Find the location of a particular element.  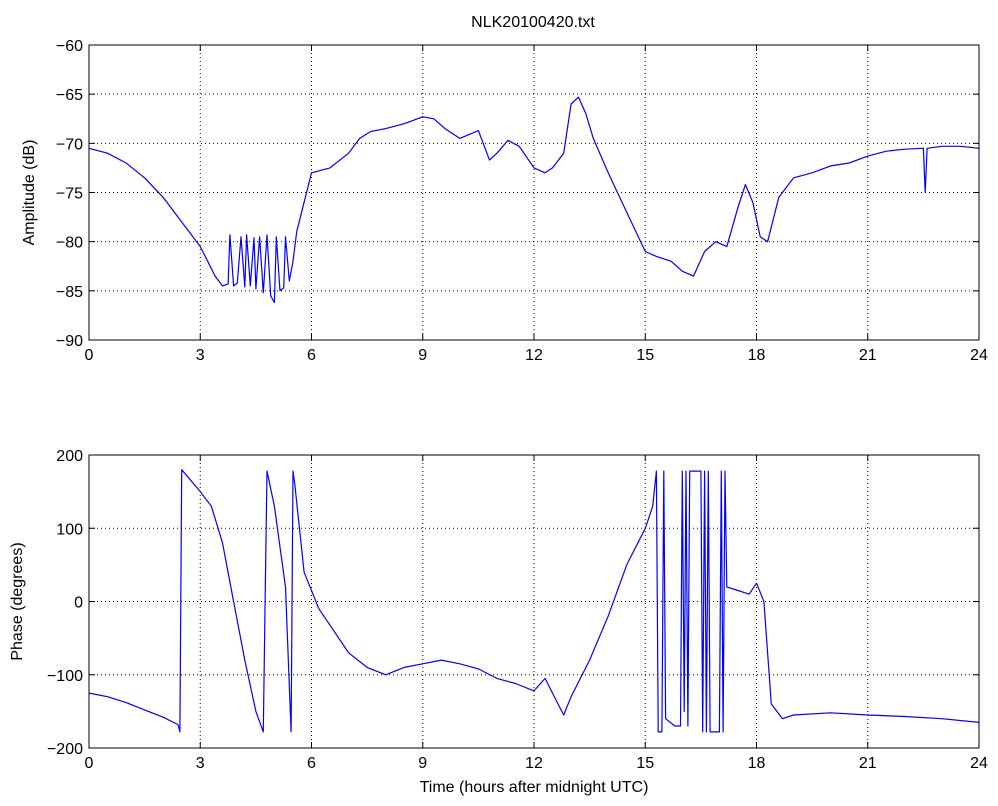

amplitude-x-tick-label: 6 is located at coordinates (311, 355).